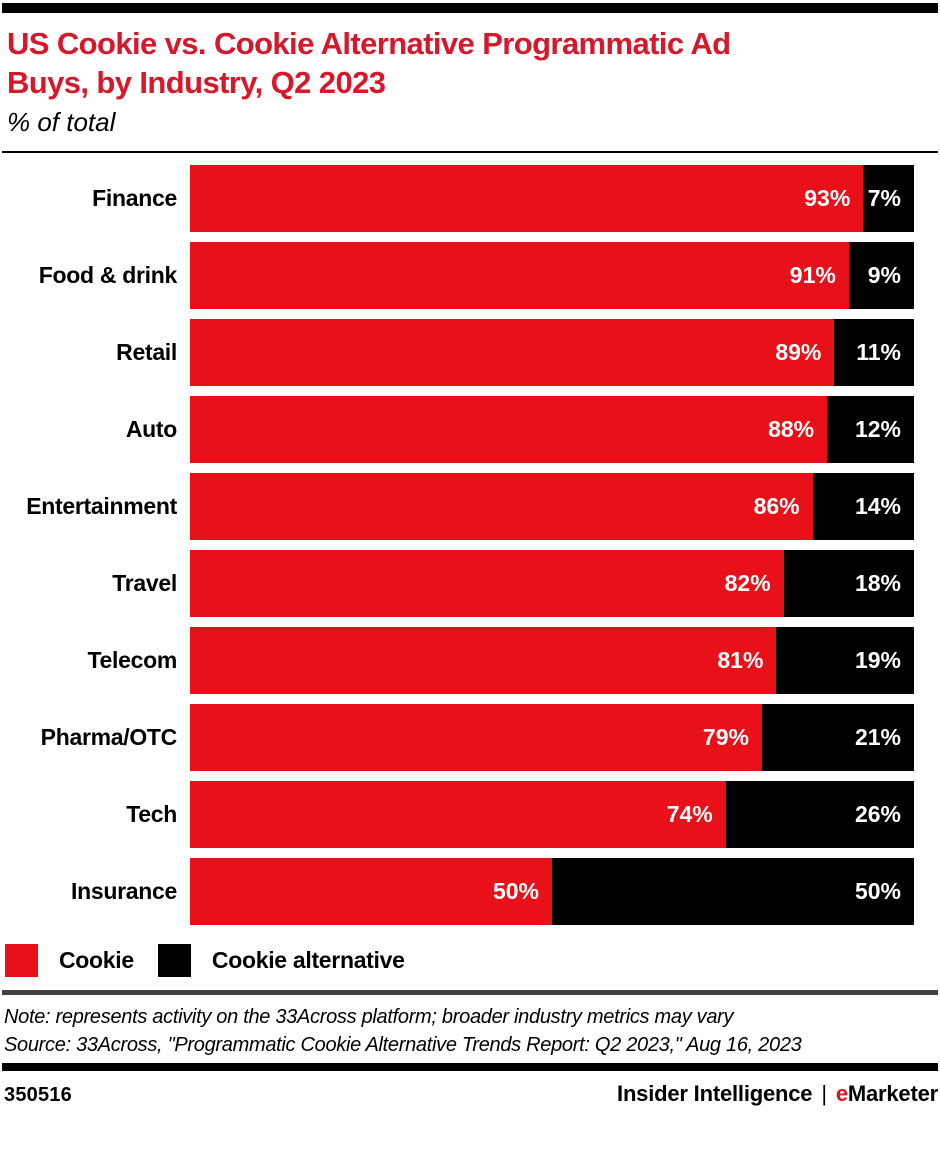 The height and width of the screenshot is (1149, 940). Describe the element at coordinates (509, 429) in the screenshot. I see `cookie-segment: 88%` at that location.